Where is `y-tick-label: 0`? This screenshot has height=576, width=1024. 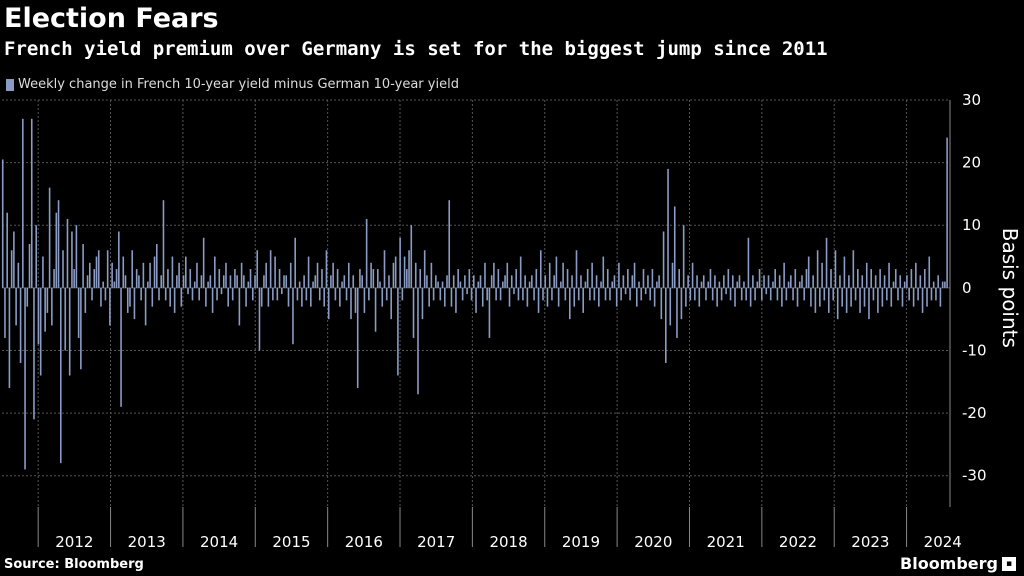
y-tick-label: 0 is located at coordinates (967, 288).